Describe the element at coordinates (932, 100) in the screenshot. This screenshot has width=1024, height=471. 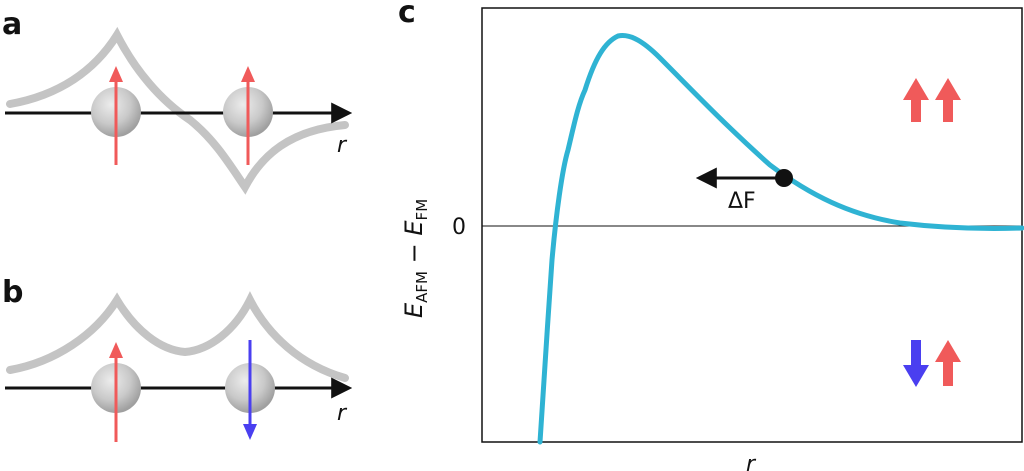
I see `ferromagnetic-spin-pair` at that location.